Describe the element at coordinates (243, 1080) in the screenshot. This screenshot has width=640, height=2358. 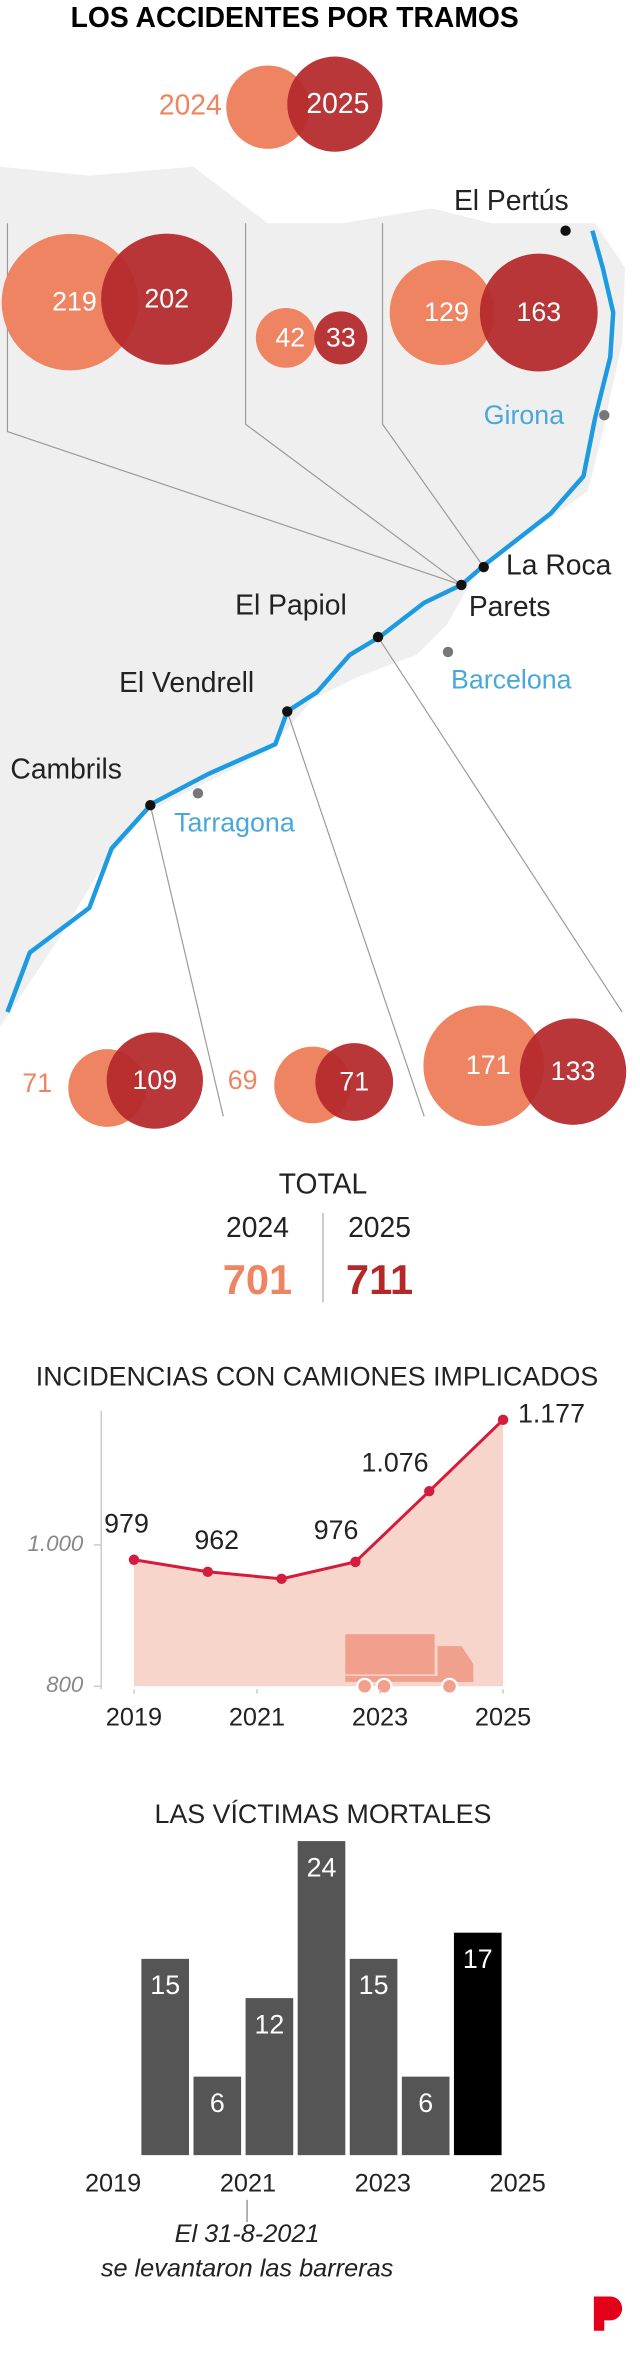
I see `bubble-label: 69` at that location.